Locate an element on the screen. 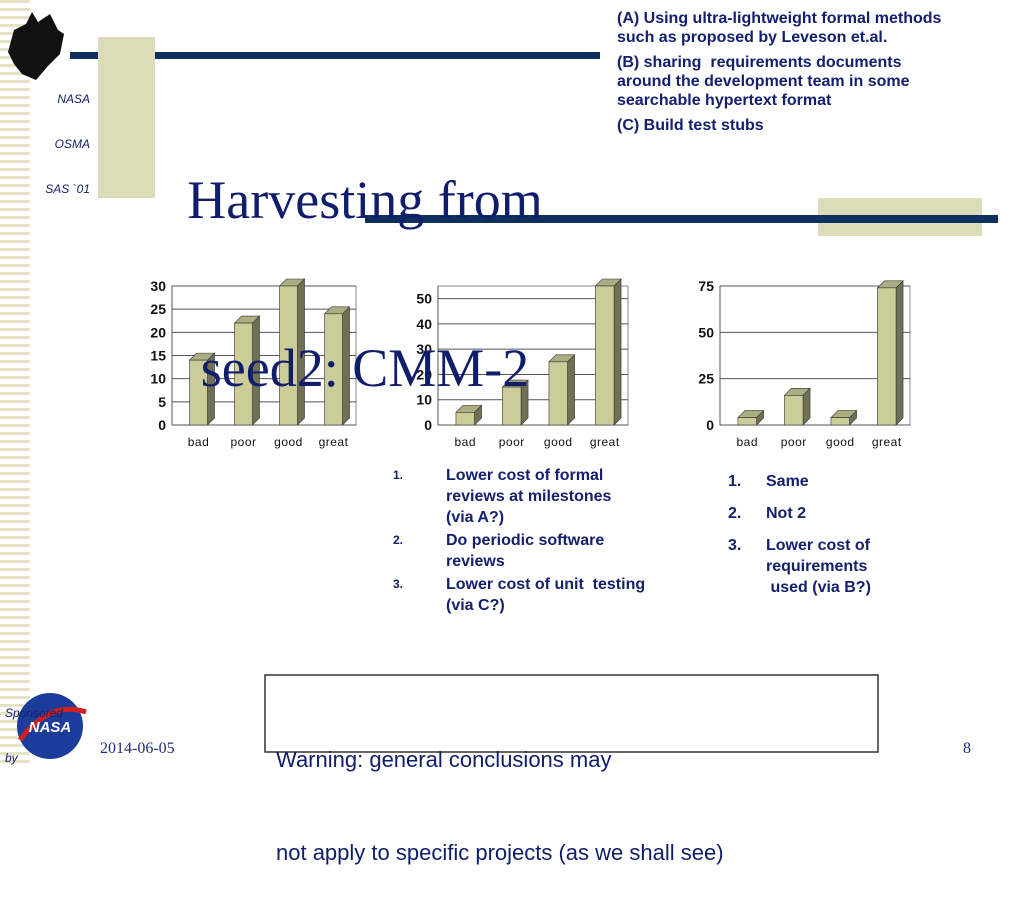  warning-box is located at coordinates (571, 713).